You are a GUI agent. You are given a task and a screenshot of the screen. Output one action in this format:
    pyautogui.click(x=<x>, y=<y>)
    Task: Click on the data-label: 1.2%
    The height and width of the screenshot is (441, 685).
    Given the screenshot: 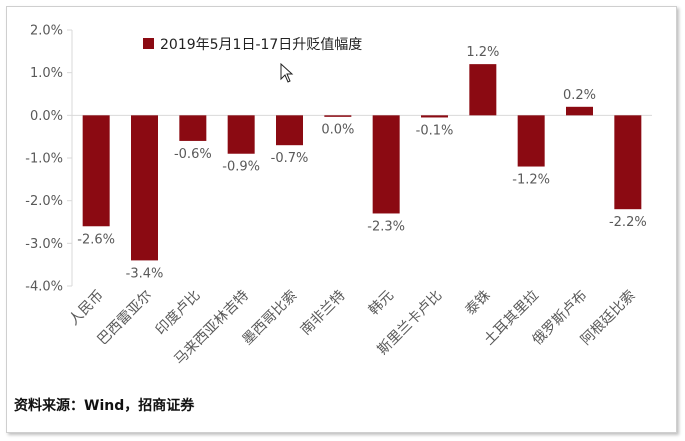 What is the action you would take?
    pyautogui.click(x=482, y=52)
    